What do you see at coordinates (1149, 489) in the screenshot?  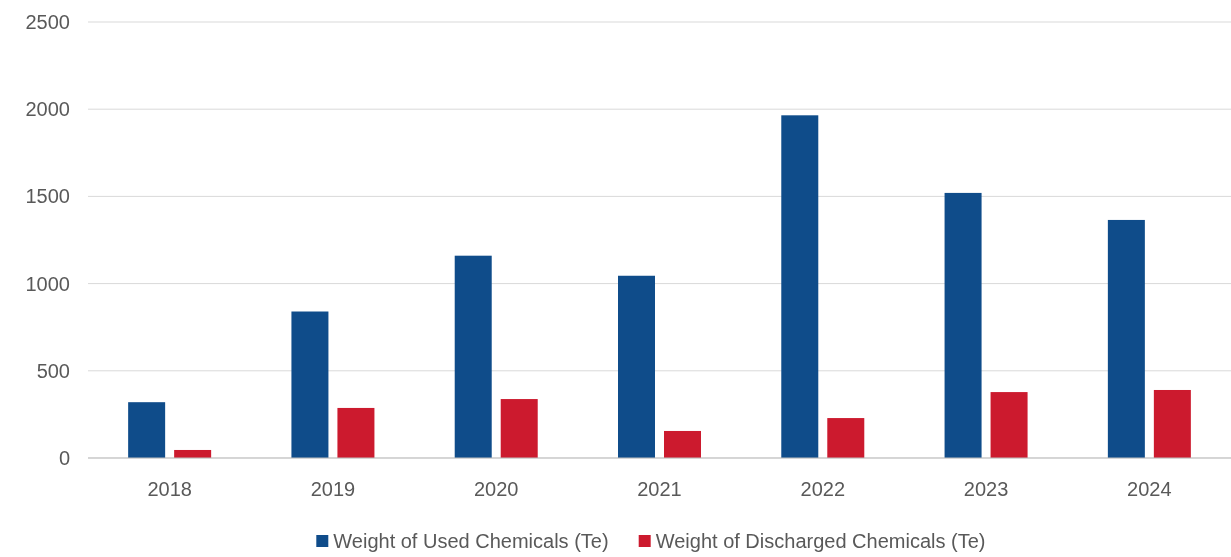 I see `x-tick-label: 2024` at bounding box center [1149, 489].